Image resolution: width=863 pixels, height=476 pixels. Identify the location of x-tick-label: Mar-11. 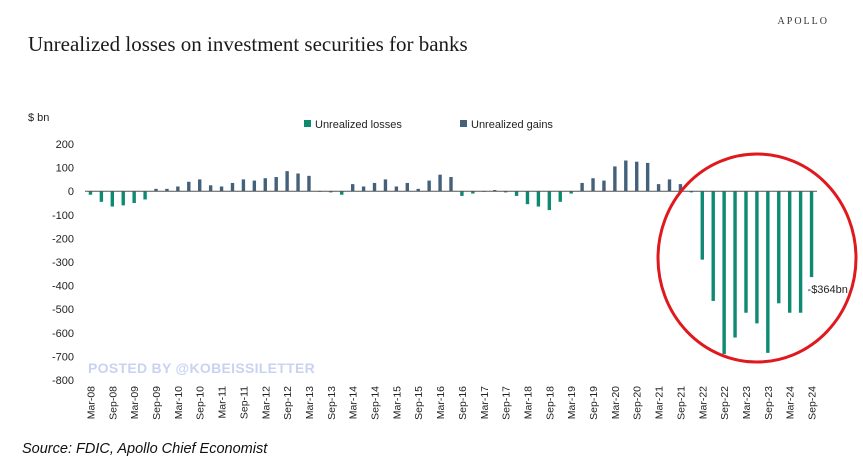
(223, 402).